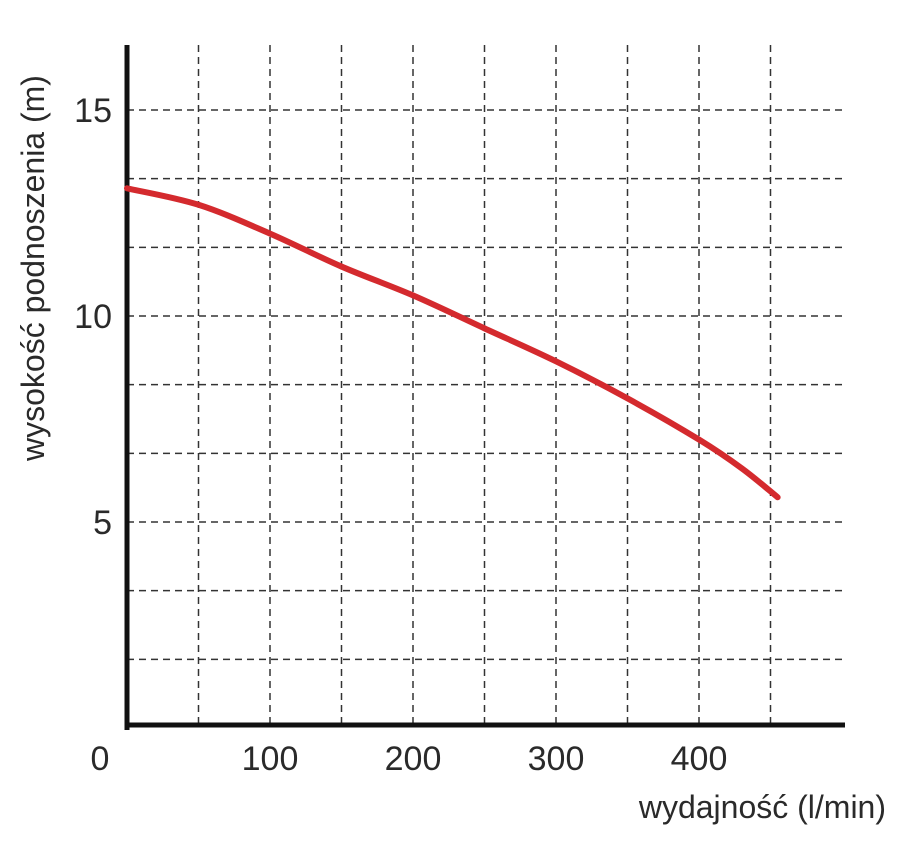 This screenshot has height=847, width=899. I want to click on y-tick-label: 10, so click(93, 317).